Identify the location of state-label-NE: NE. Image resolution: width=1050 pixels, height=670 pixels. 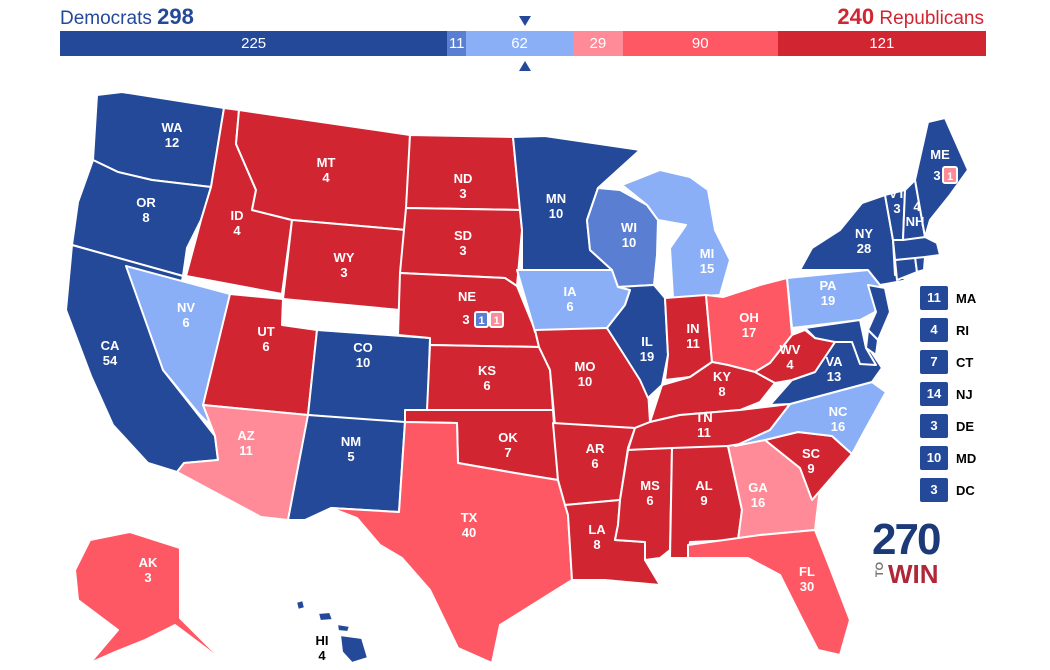
(467, 296).